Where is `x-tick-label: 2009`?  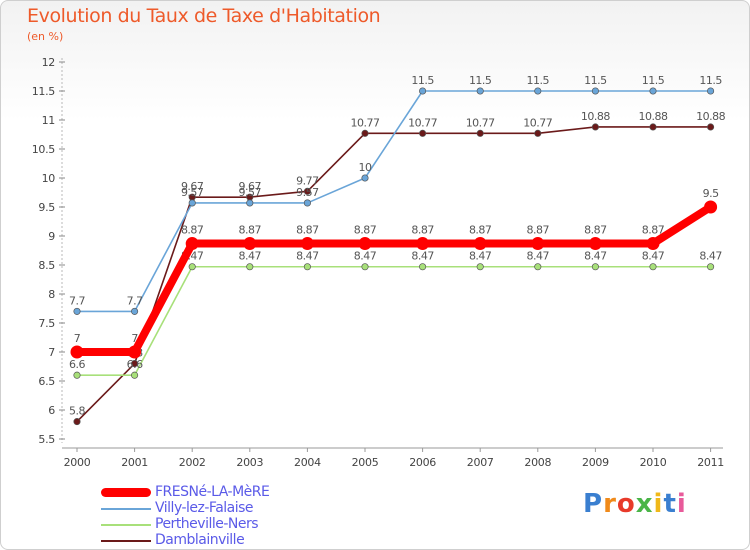 x-tick-label: 2009 is located at coordinates (595, 462).